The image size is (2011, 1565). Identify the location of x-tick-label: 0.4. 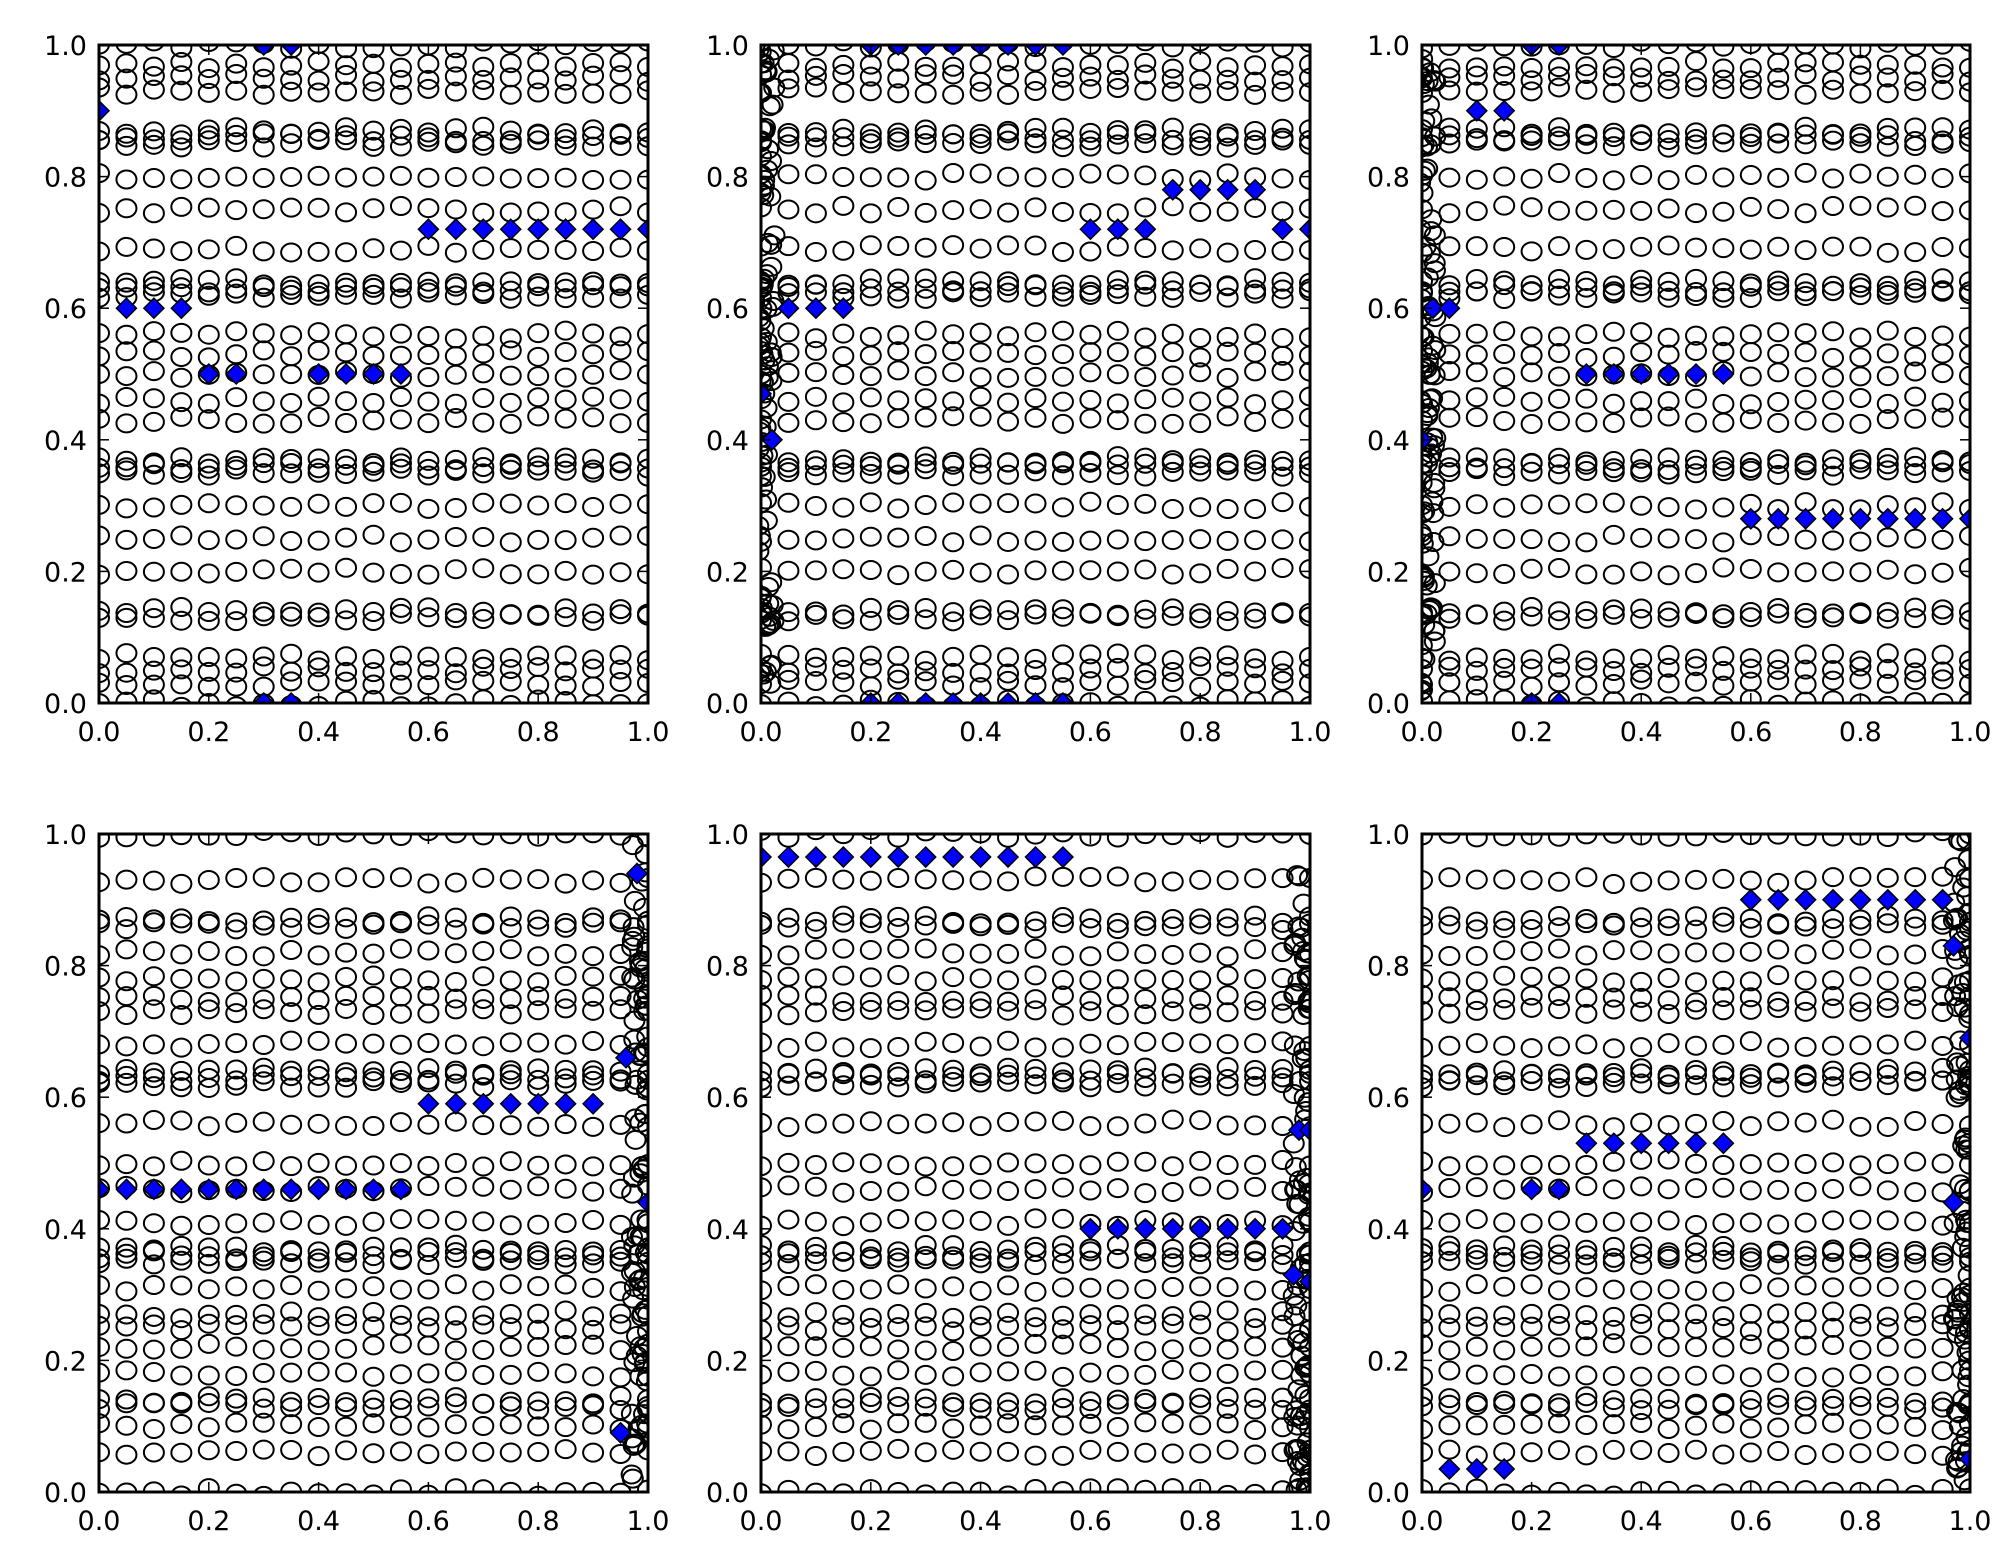
(980, 732).